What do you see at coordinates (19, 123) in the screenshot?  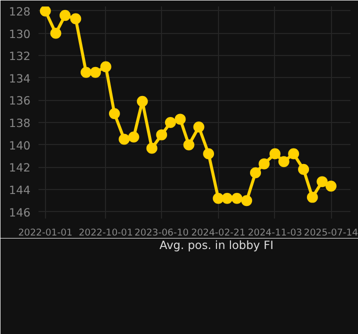 I see `y-tick-label: 138` at bounding box center [19, 123].